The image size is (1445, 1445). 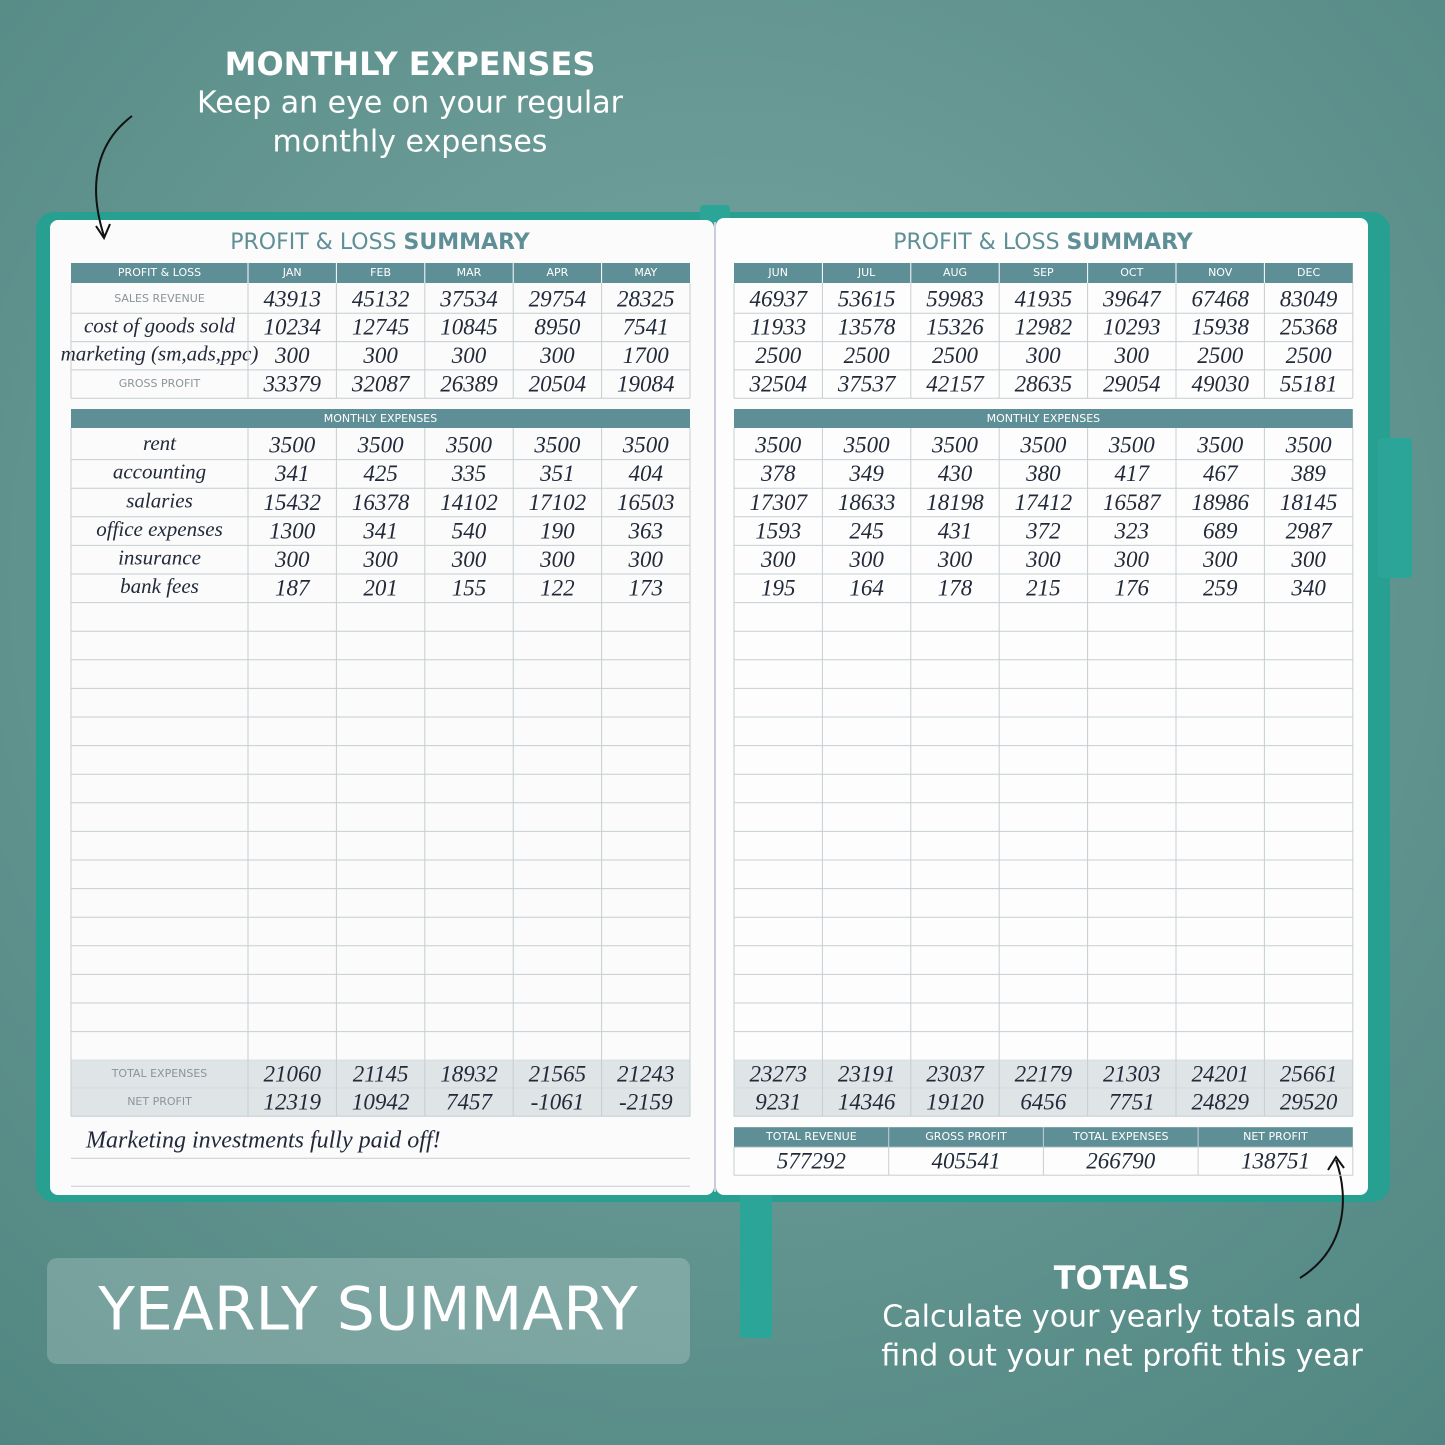 I want to click on cell-value: 12319, so click(x=292, y=1101).